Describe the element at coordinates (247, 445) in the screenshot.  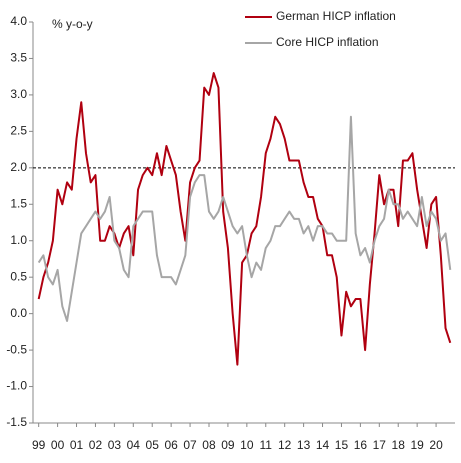
I see `x-tick-label: 10` at that location.